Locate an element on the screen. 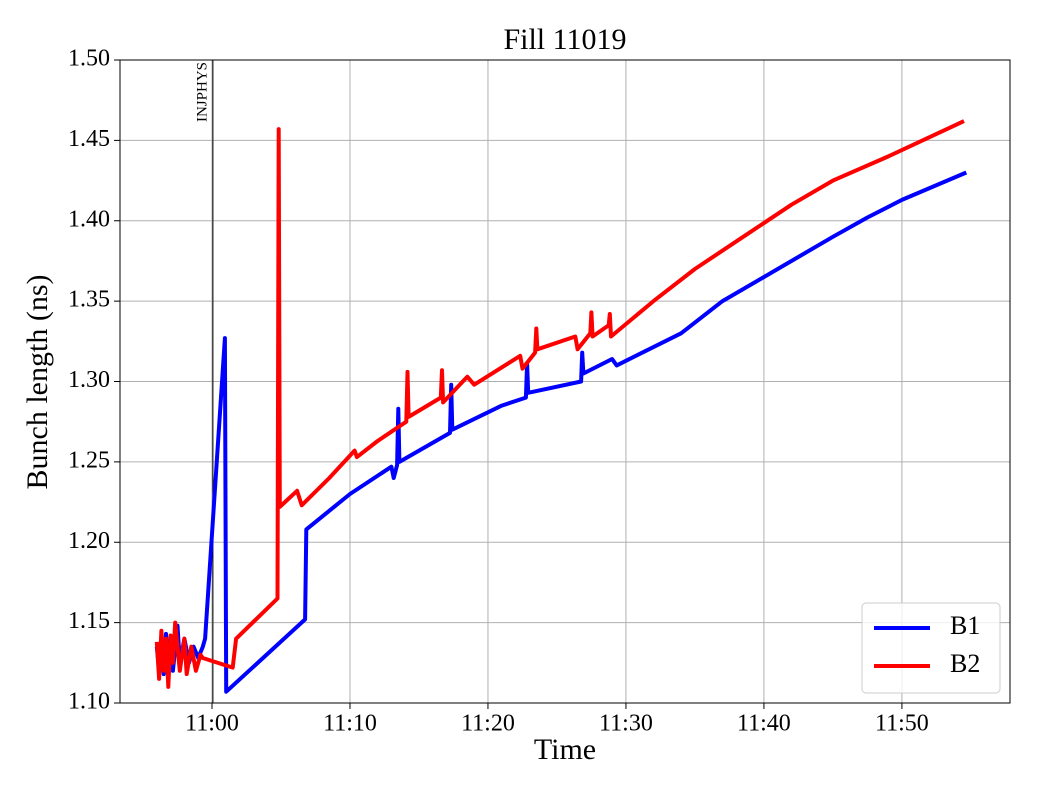 This screenshot has width=1040, height=800. legend-box is located at coordinates (931, 648).